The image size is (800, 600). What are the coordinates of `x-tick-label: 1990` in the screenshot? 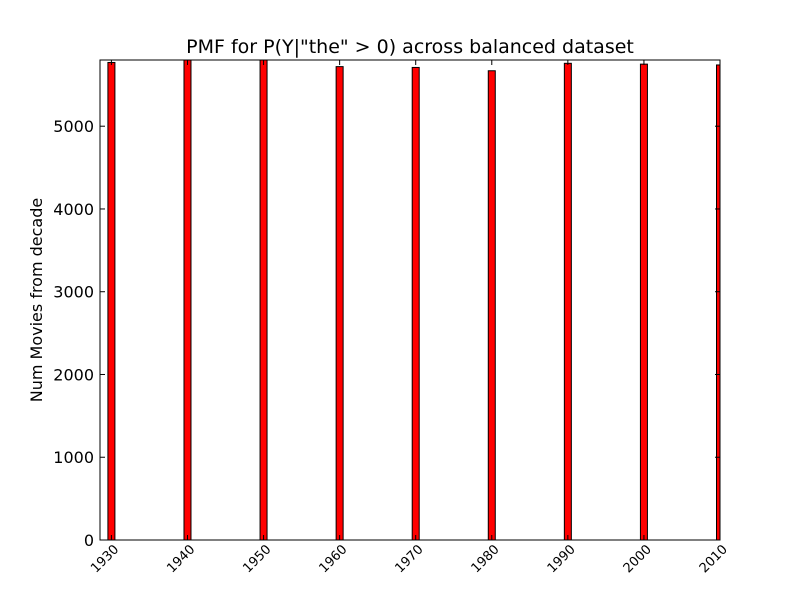 It's located at (562, 559).